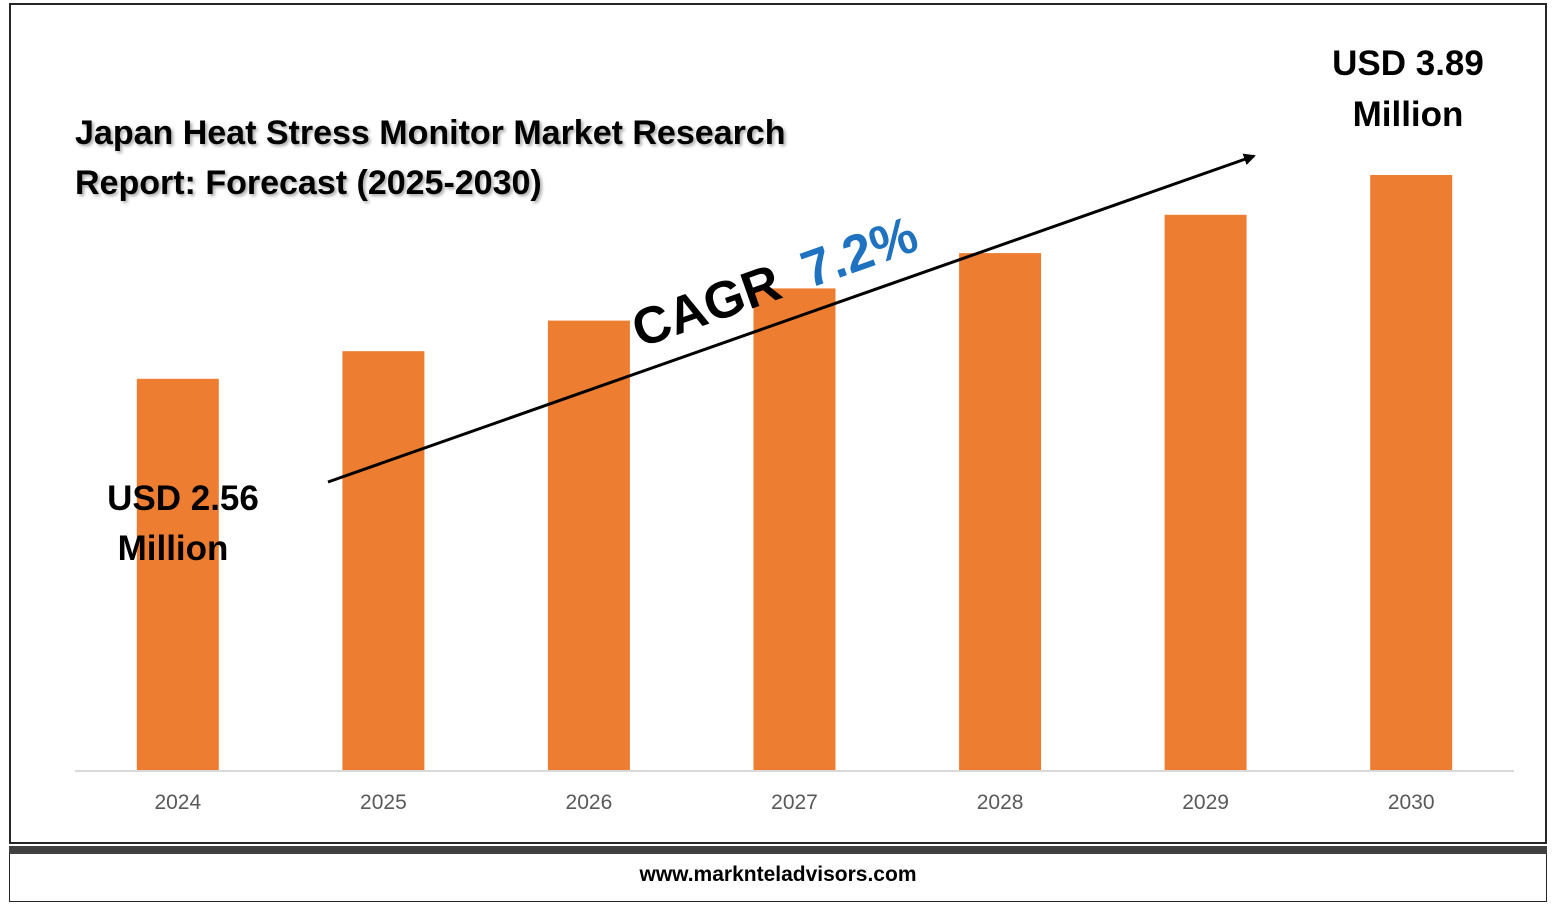 This screenshot has width=1557, height=906. I want to click on bar-2024, so click(177, 574).